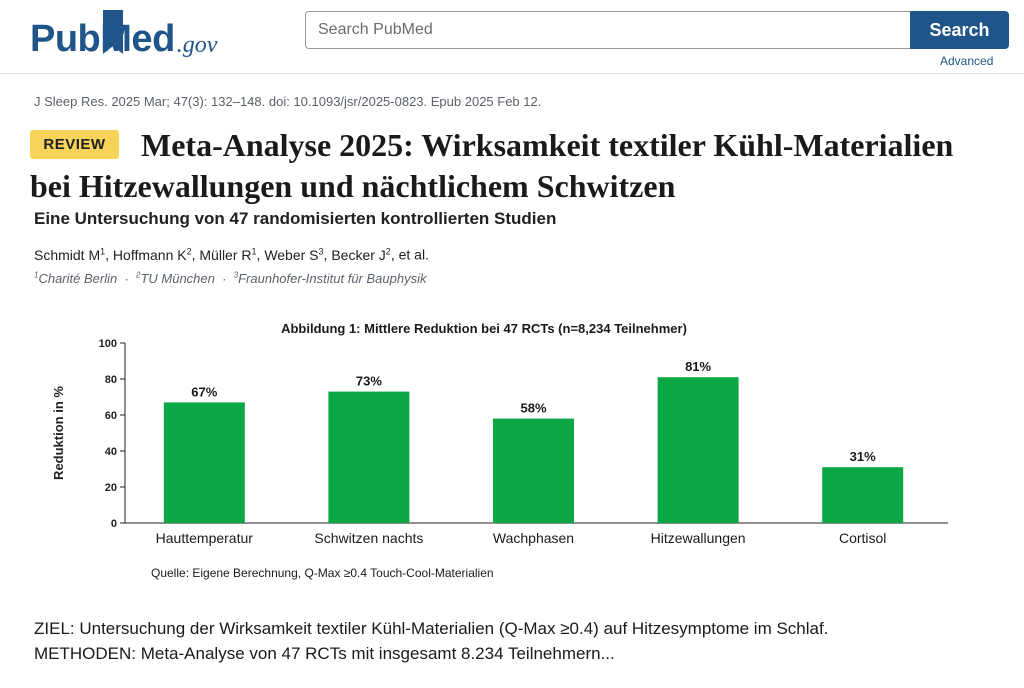 This screenshot has width=1024, height=688. What do you see at coordinates (533, 538) in the screenshot?
I see `x-tick-label: Wachphasen` at bounding box center [533, 538].